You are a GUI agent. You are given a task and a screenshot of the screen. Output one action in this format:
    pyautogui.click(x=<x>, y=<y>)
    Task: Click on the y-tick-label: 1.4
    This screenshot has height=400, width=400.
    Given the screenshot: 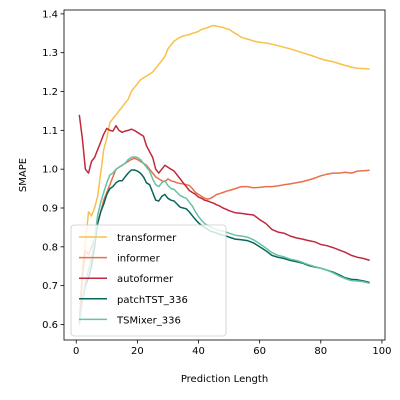 What is the action you would take?
    pyautogui.click(x=50, y=14)
    